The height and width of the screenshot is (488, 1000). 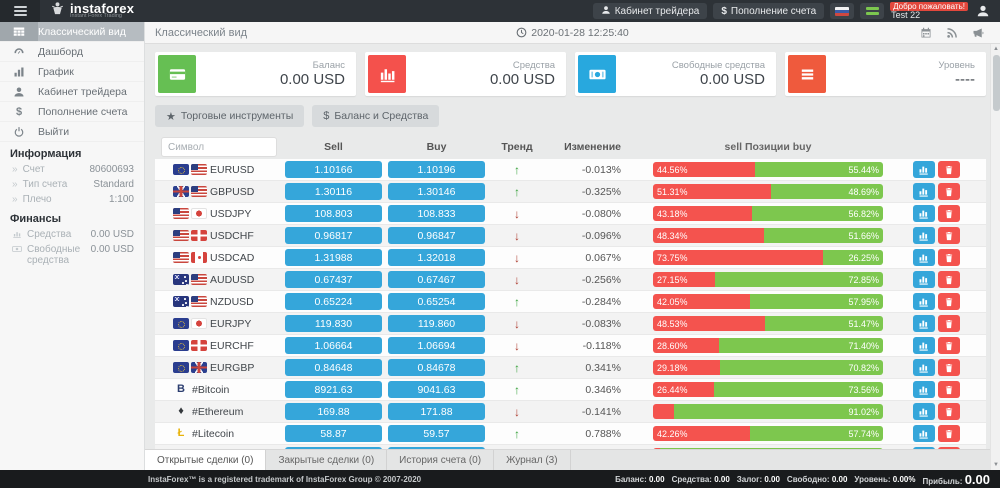 What do you see at coordinates (181, 323) in the screenshot?
I see `flag-eu-icon` at bounding box center [181, 323].